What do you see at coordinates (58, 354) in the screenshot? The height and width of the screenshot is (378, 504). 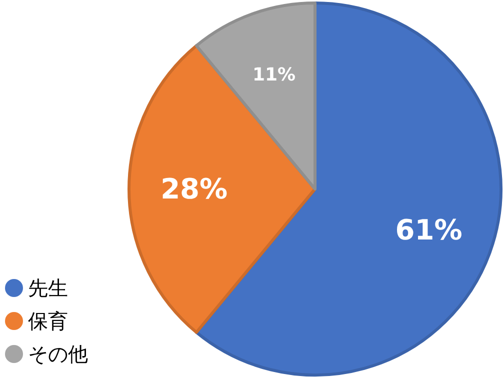 I see `legend-label: その他` at bounding box center [58, 354].